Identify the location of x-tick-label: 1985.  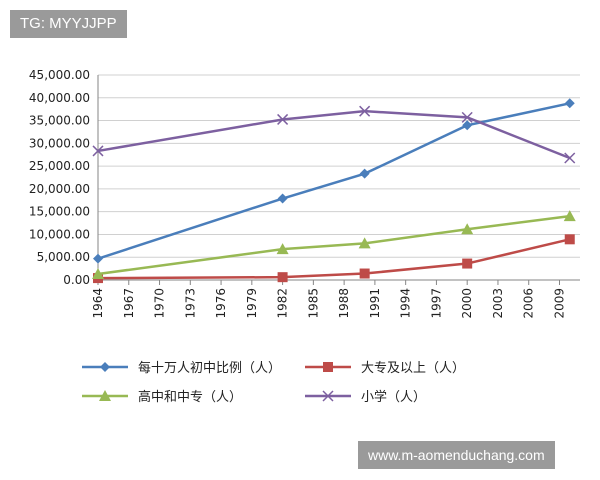
(313, 303).